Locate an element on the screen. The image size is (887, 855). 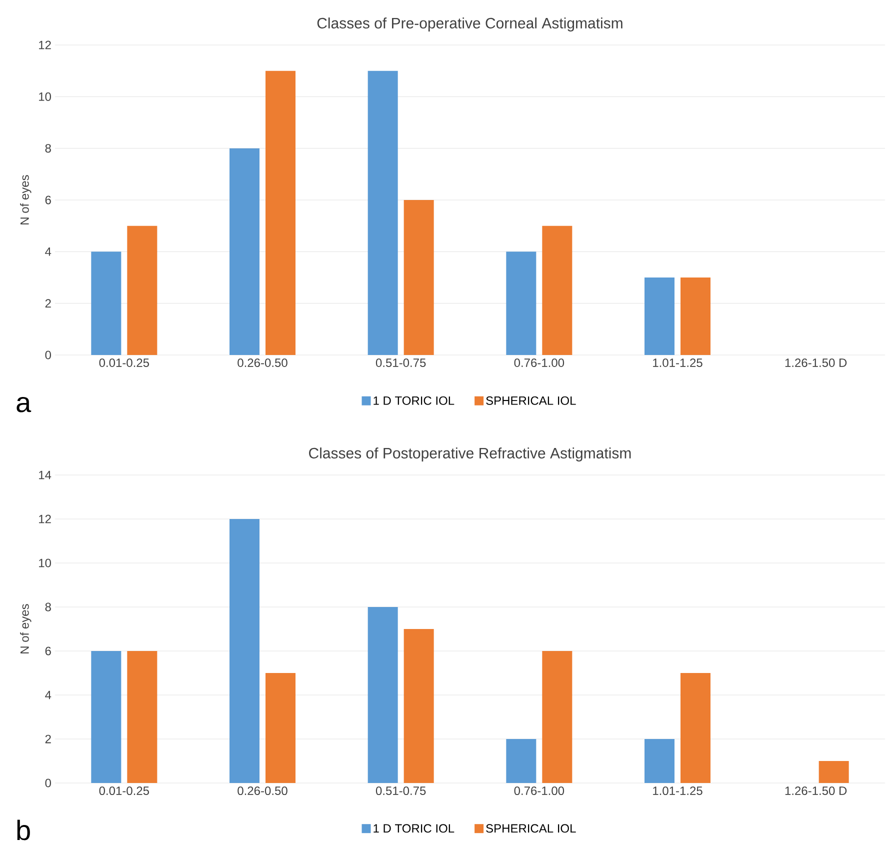
text: b is located at coordinates (23, 830).